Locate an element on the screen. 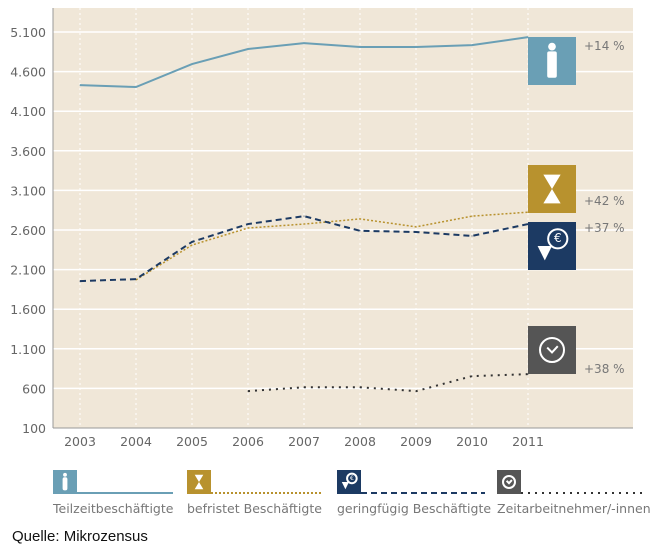 Image resolution: width=668 pixels, height=550 pixels. source-note: Quelle: Mikrozensus is located at coordinates (80, 536).